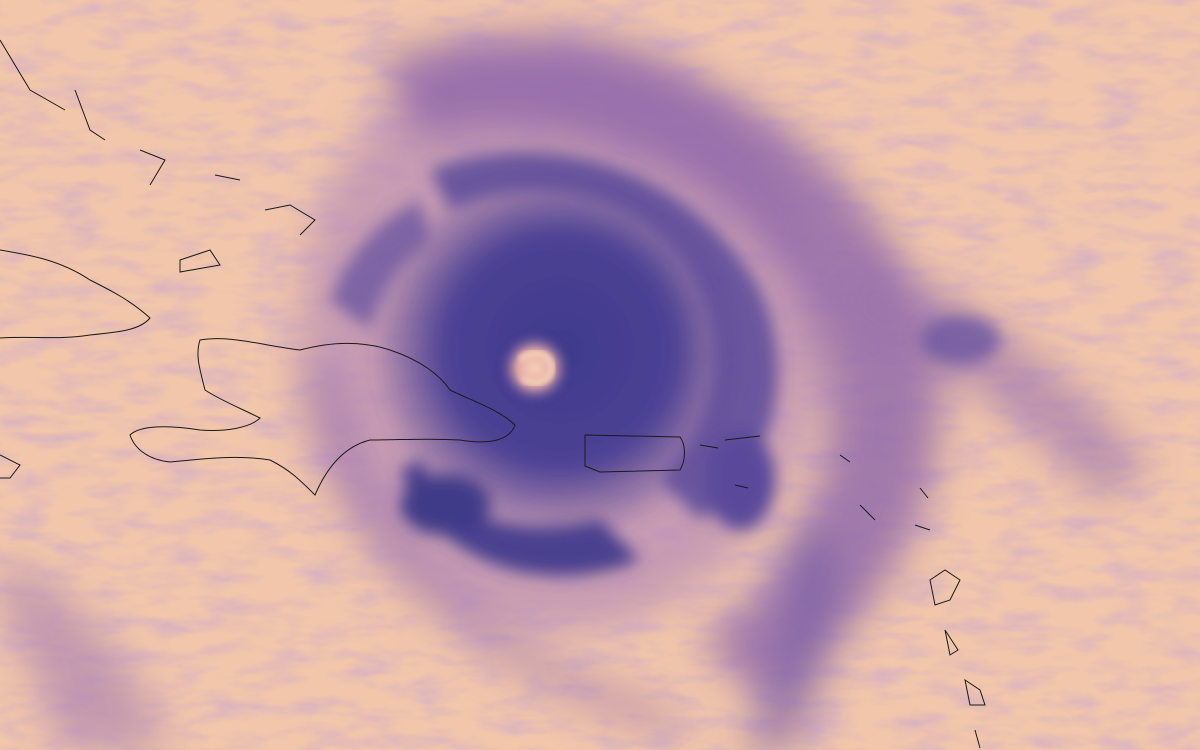 The width and height of the screenshot is (1200, 750). Describe the element at coordinates (634, 453) in the screenshot. I see `puerto-rico-coastline` at that location.